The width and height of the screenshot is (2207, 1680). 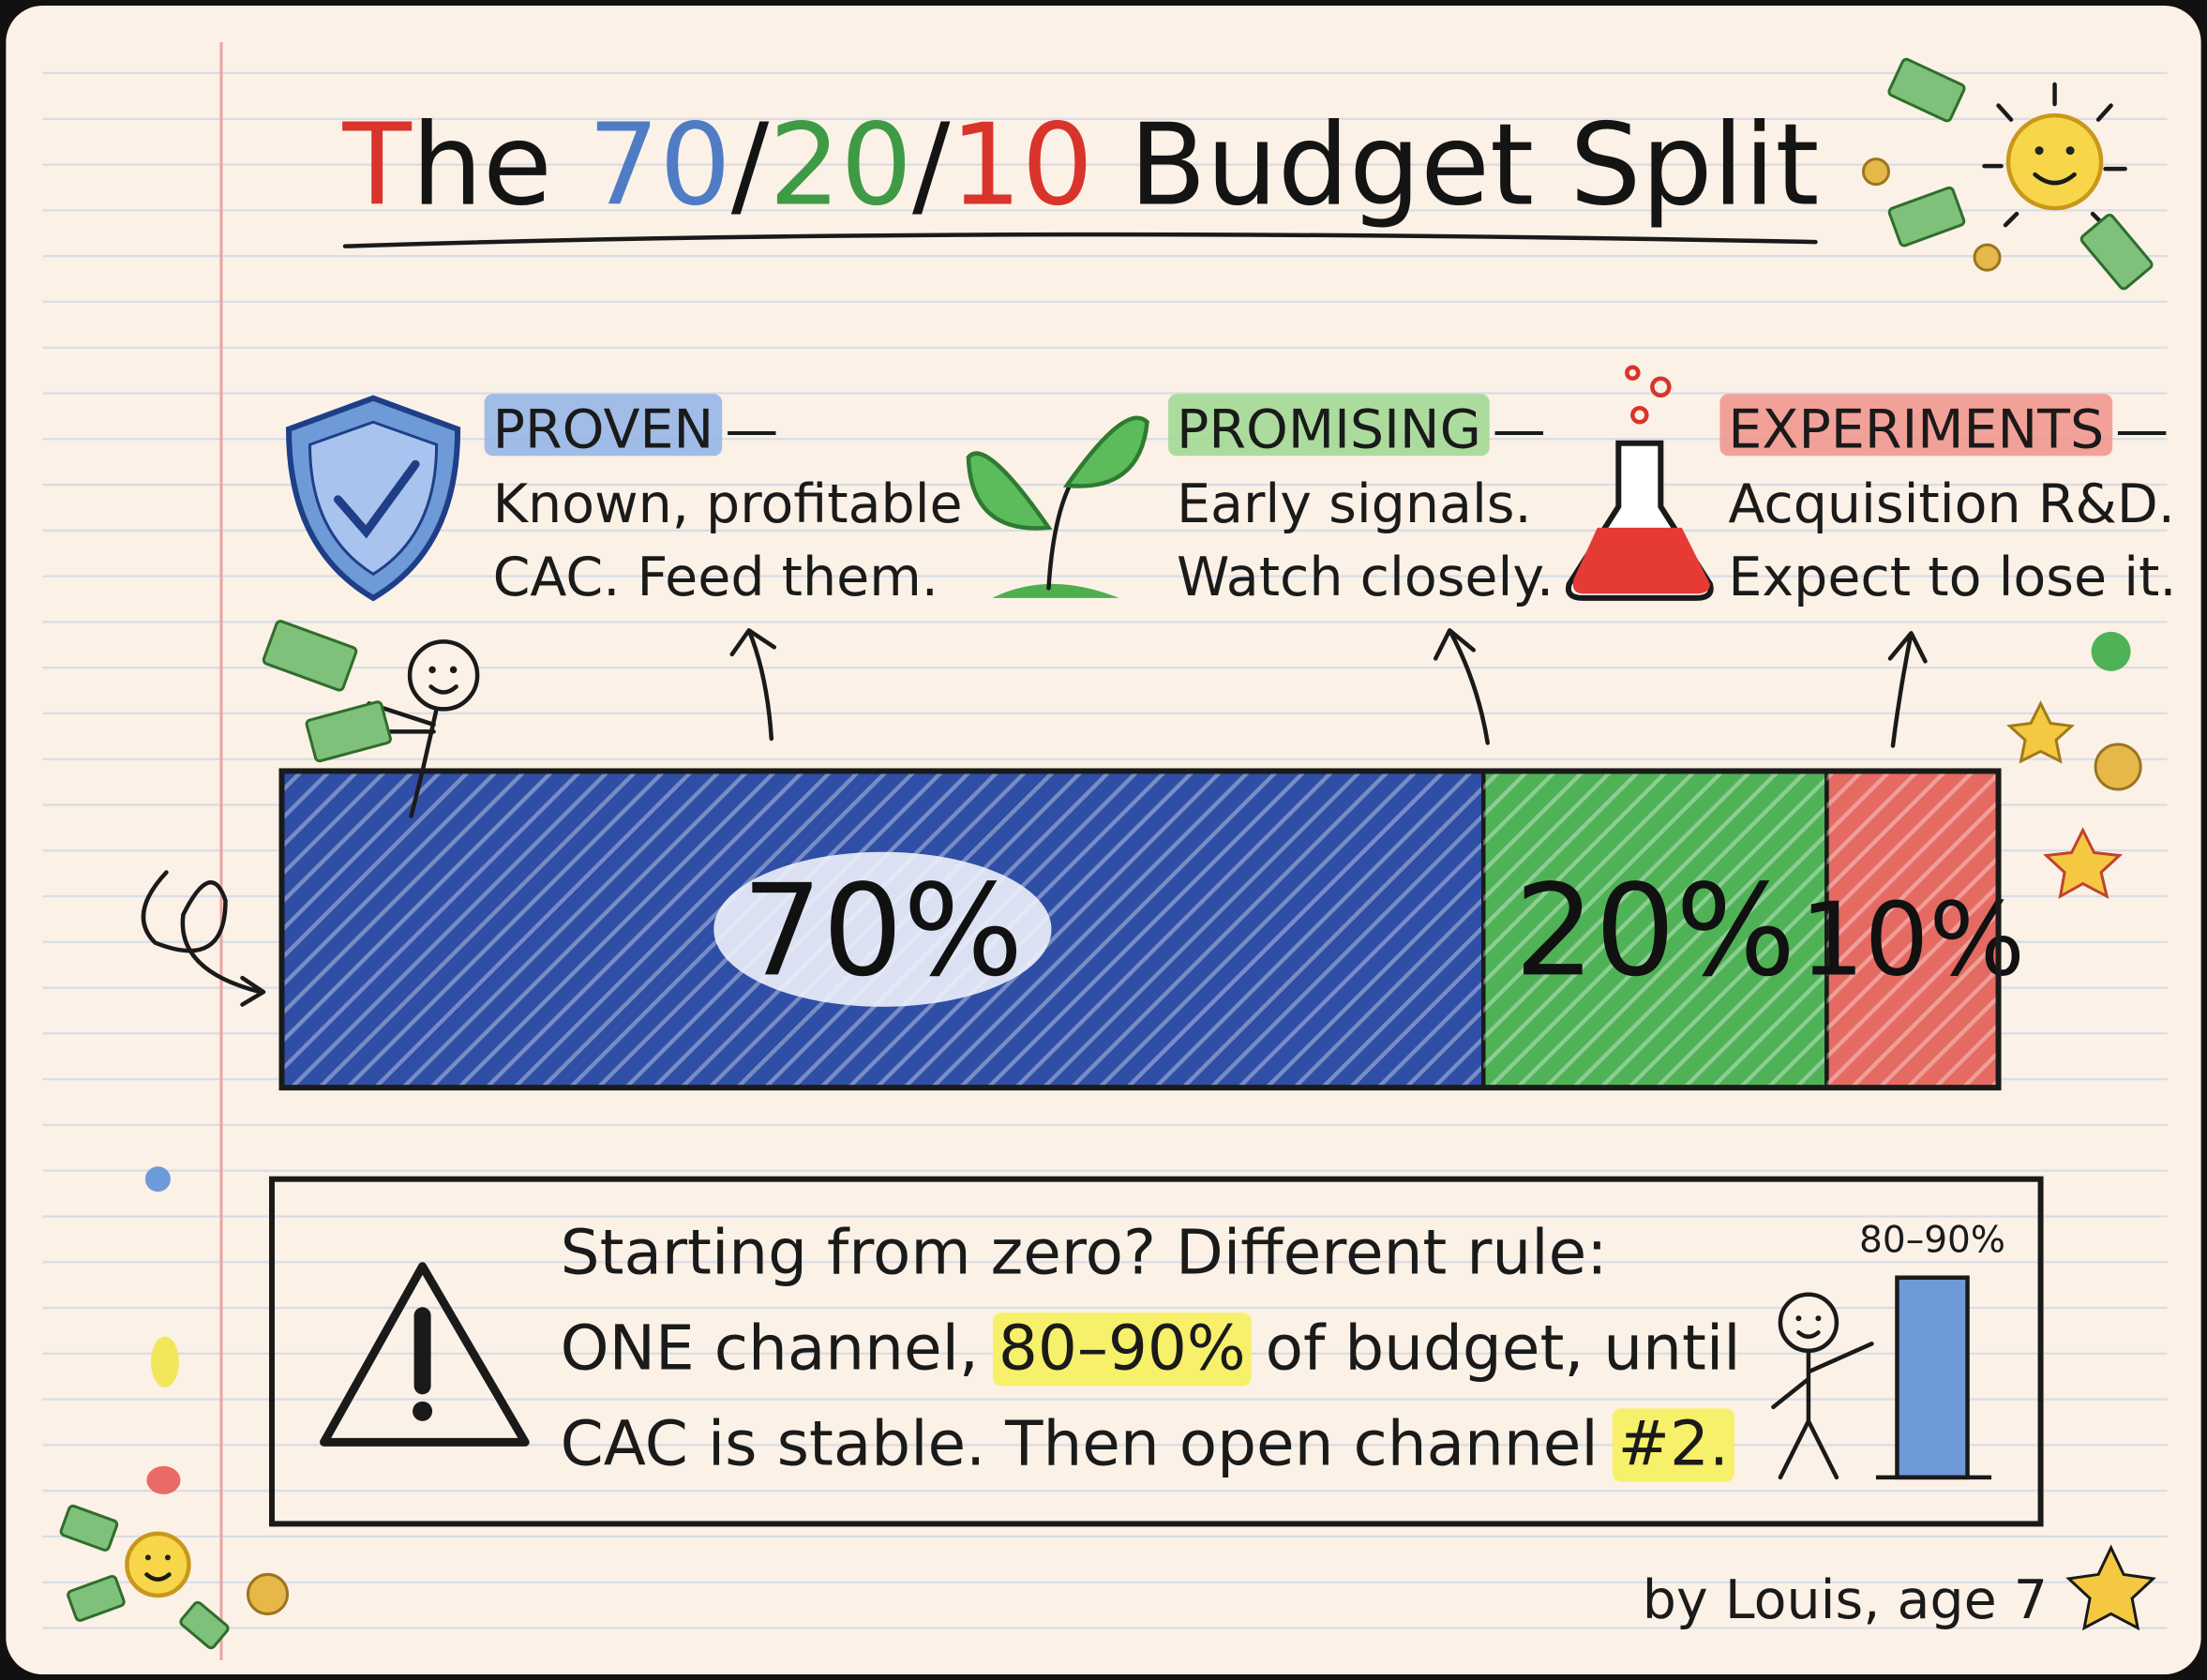 What do you see at coordinates (1057, 506) in the screenshot?
I see `sprout-icon` at bounding box center [1057, 506].